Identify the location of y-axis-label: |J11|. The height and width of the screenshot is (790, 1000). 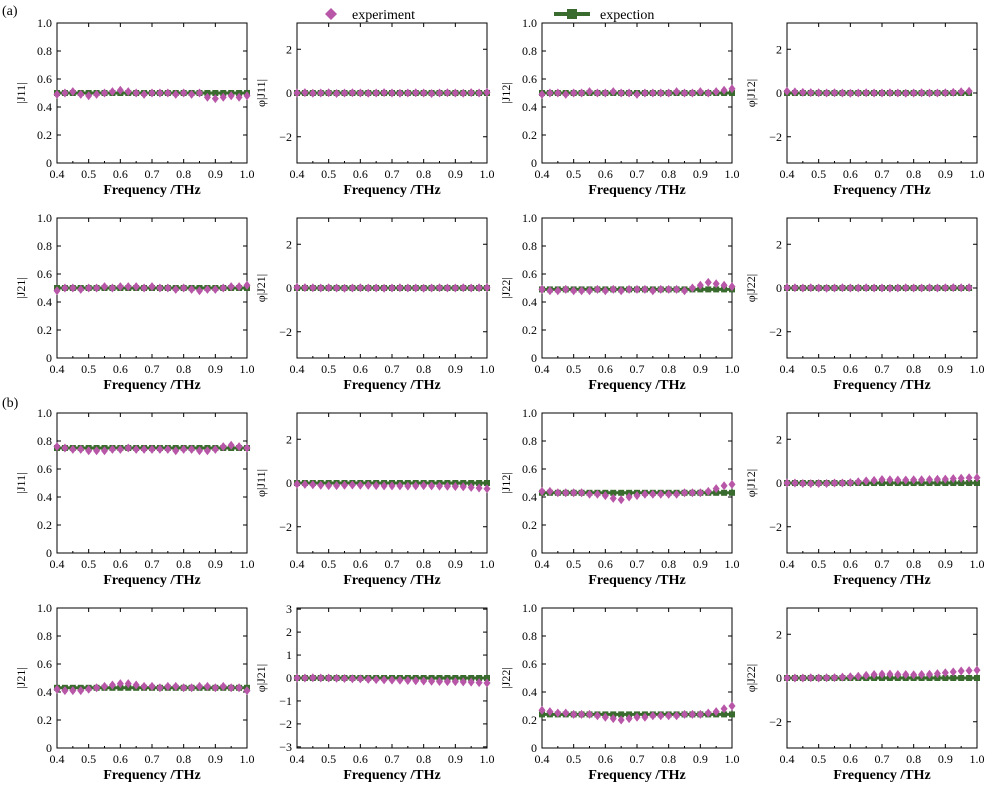
(21, 92).